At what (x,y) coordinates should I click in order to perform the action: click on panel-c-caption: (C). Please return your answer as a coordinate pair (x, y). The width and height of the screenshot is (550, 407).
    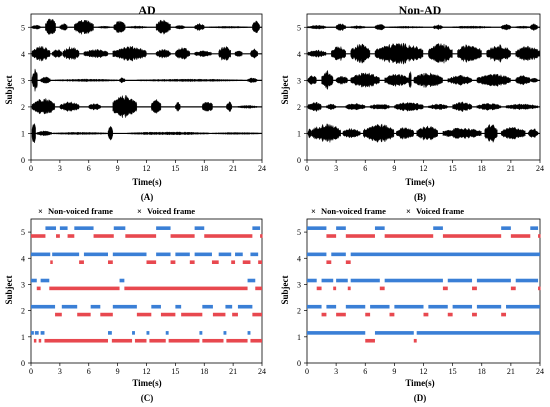
    Looking at the image, I should click on (147, 398).